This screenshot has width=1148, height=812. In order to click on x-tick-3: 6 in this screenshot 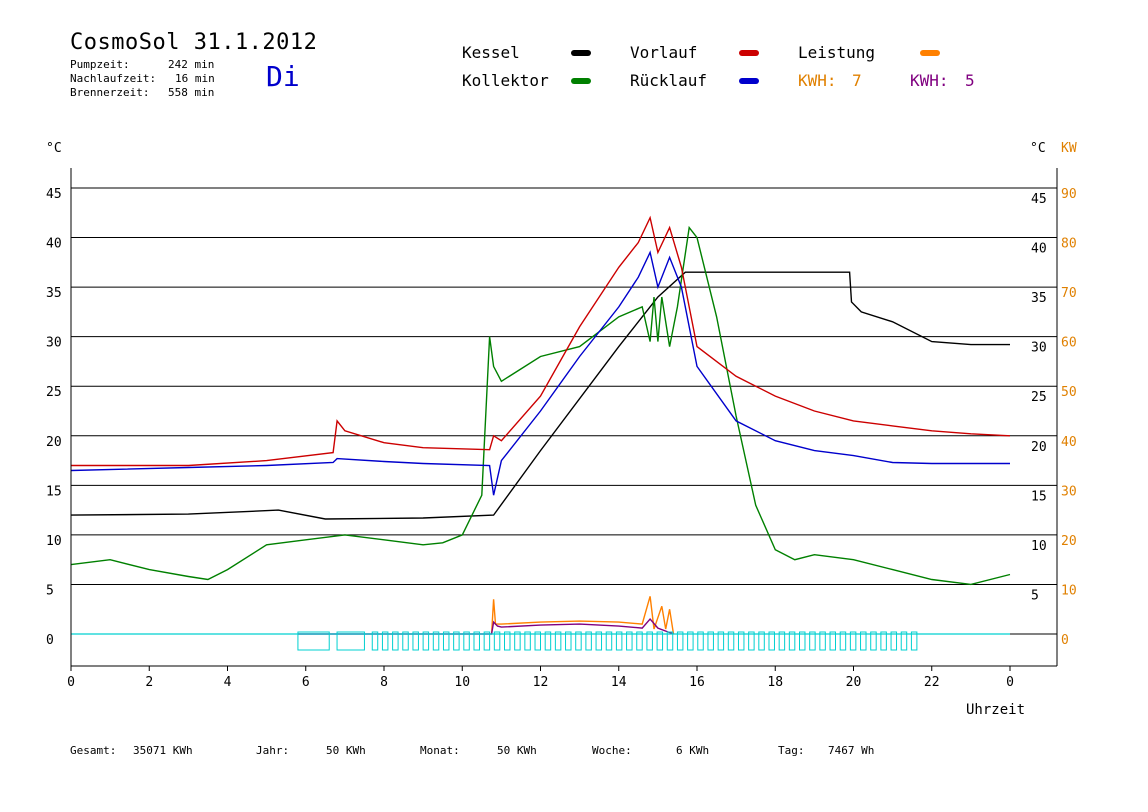, I will do `click(306, 682)`.